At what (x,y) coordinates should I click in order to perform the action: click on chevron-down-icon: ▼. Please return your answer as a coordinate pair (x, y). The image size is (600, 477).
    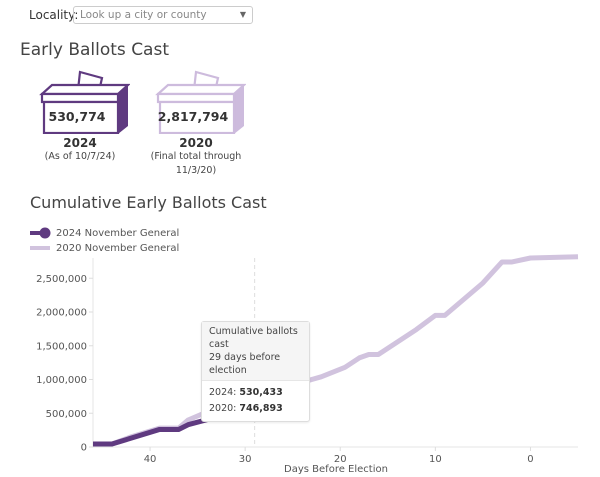
    Looking at the image, I should click on (242, 14).